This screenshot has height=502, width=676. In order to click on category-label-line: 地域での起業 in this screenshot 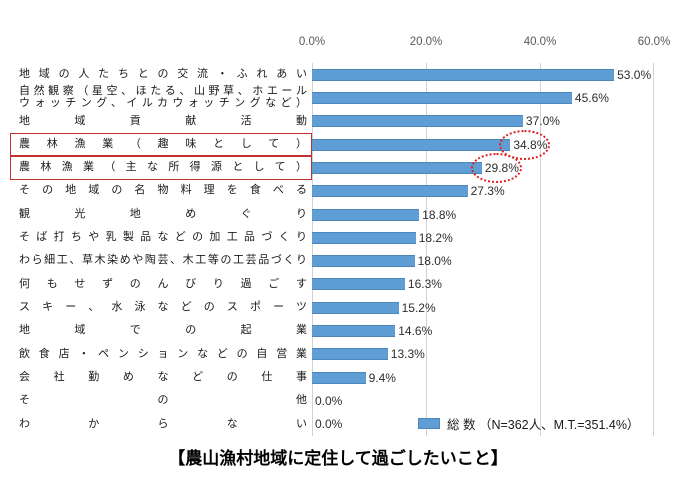, I will do `click(163, 330)`.